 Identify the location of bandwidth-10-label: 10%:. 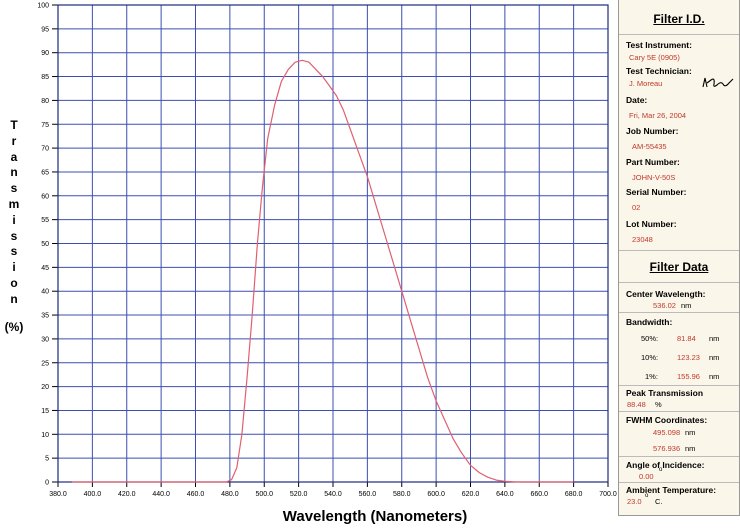
(650, 357).